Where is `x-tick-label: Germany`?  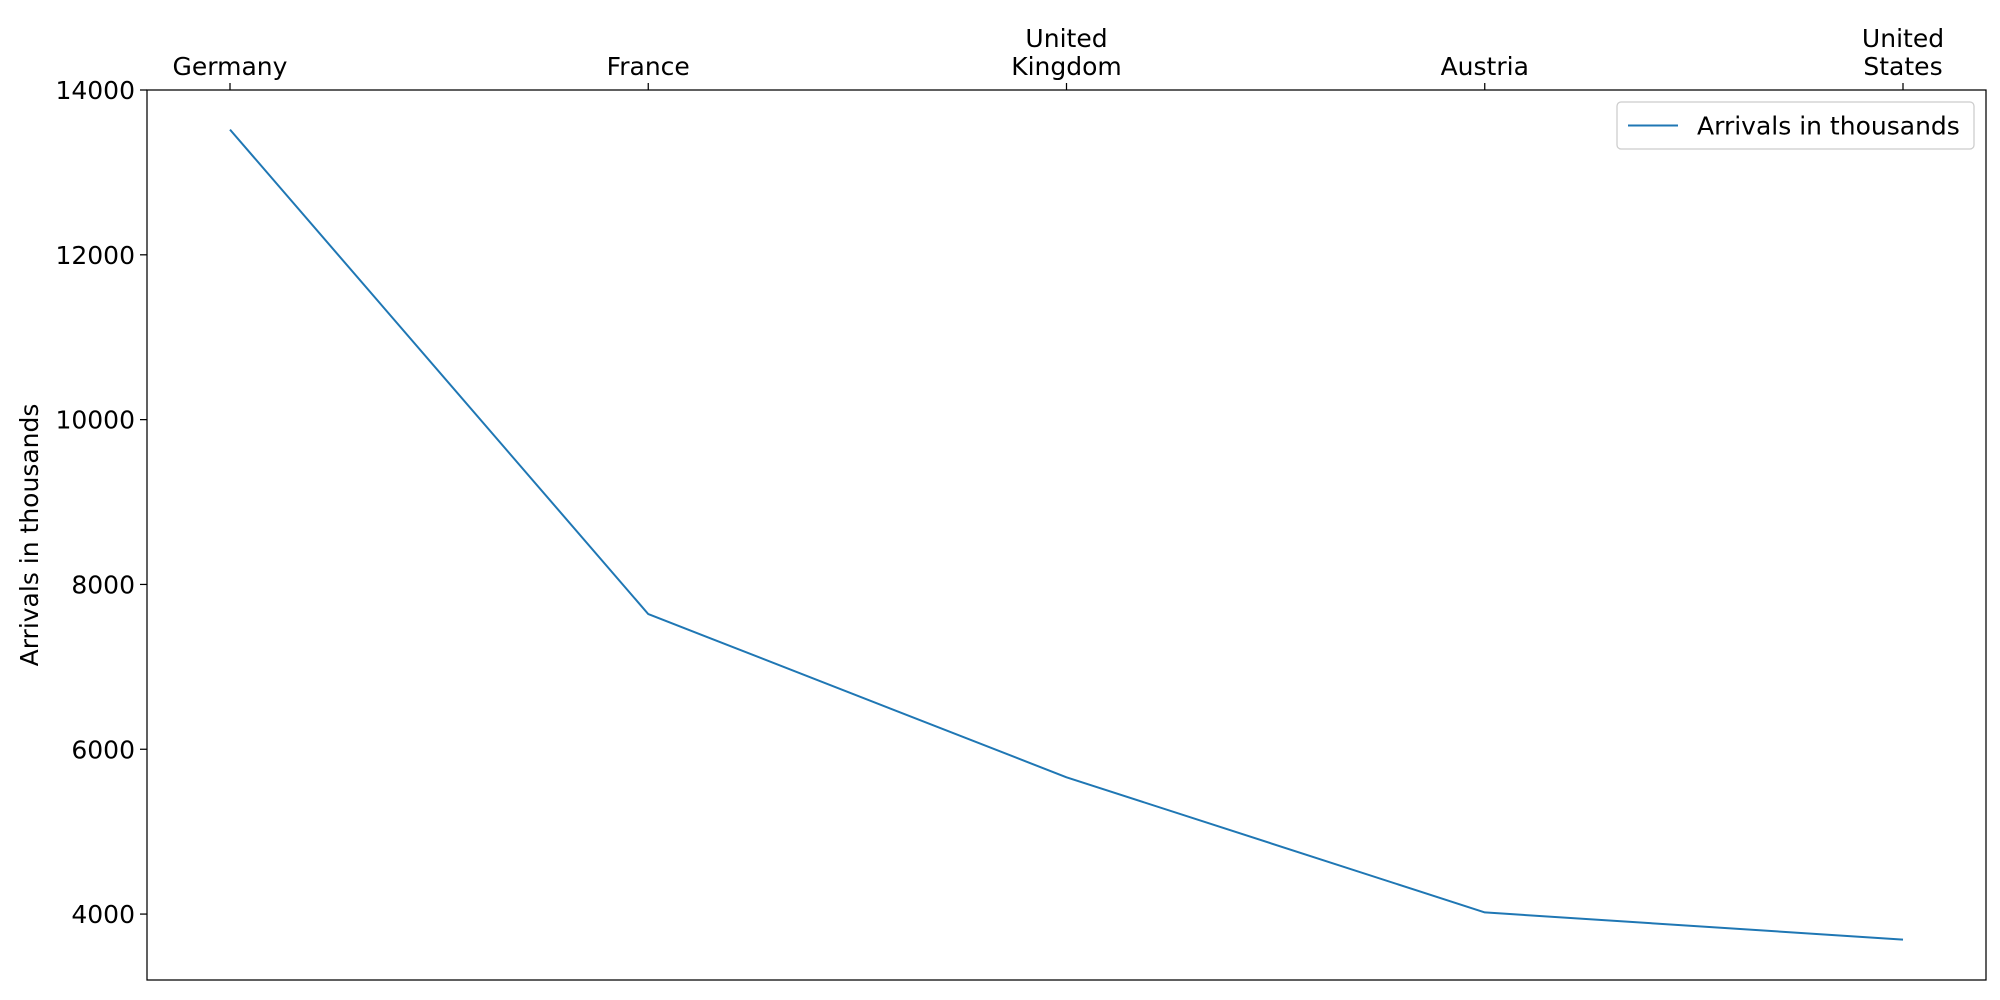
x-tick-label: Germany is located at coordinates (230, 66).